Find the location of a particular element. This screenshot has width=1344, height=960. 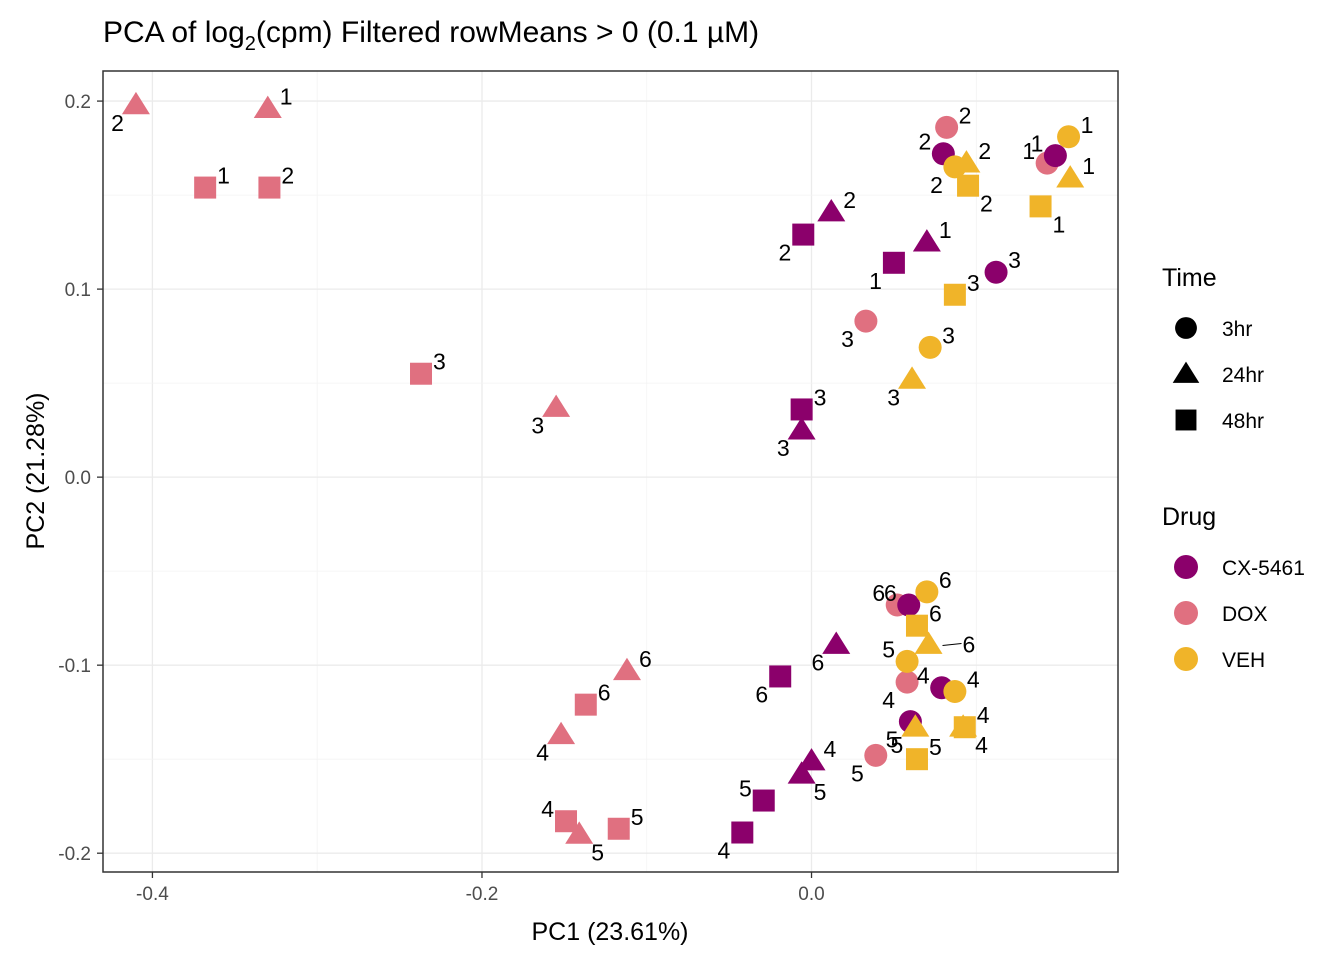

legend-time-label: 48hr is located at coordinates (1243, 421).